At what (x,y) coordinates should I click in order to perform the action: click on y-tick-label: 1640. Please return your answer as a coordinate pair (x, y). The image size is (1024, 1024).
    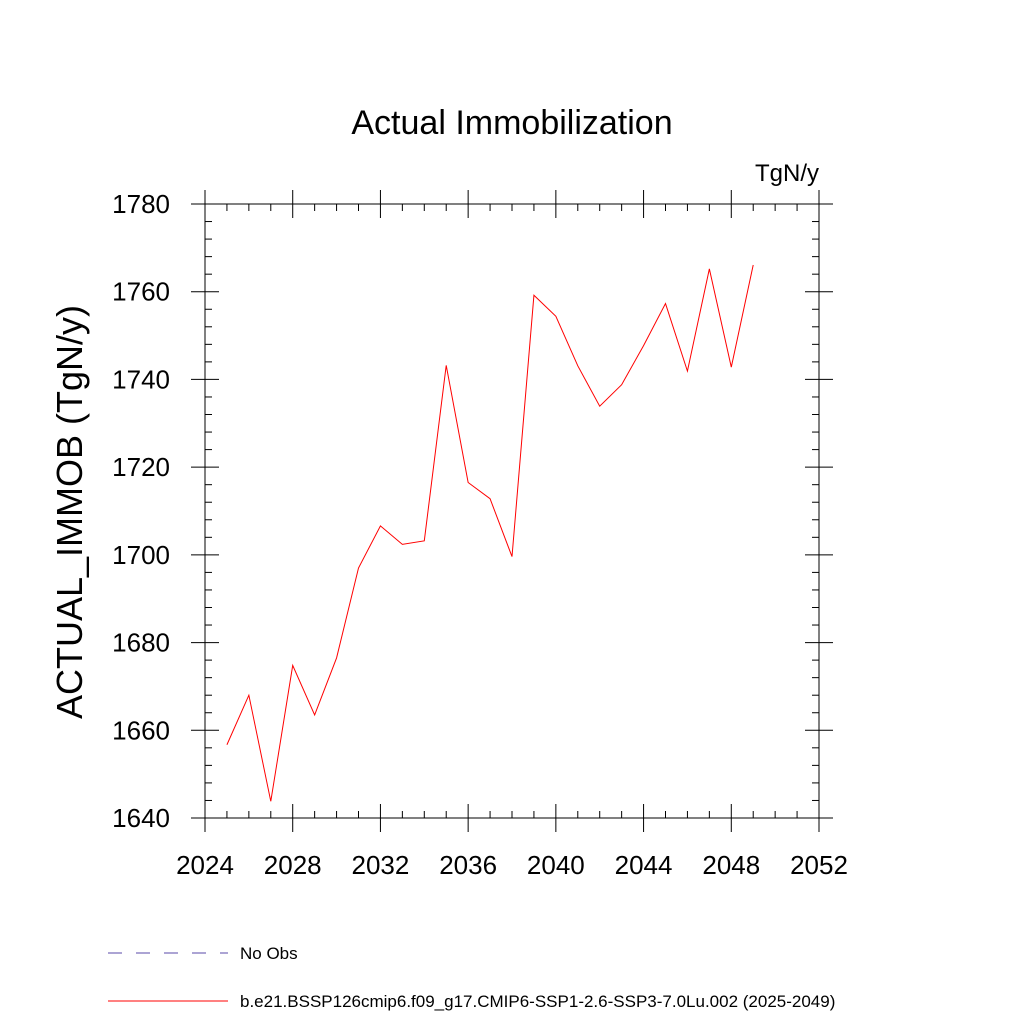
    Looking at the image, I should click on (141, 818).